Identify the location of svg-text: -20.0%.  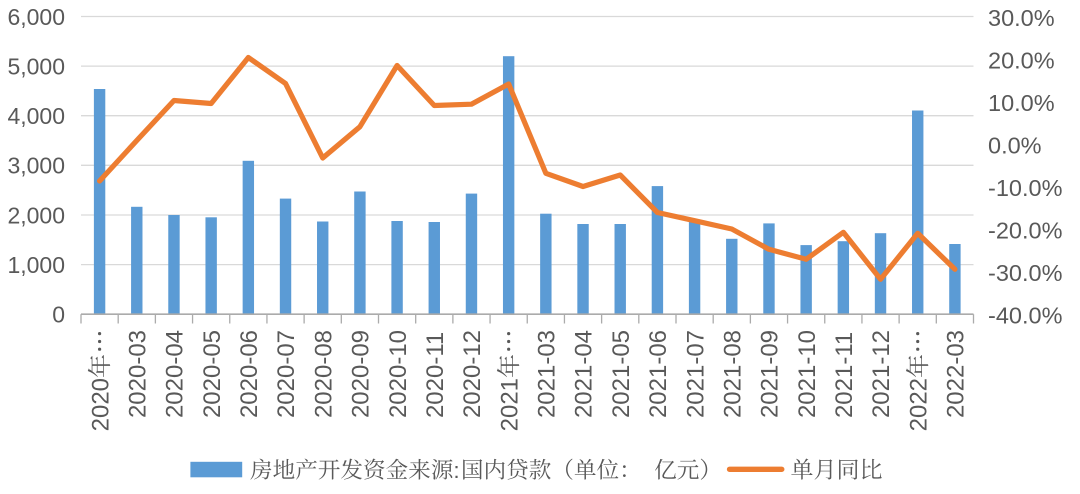
(1025, 231).